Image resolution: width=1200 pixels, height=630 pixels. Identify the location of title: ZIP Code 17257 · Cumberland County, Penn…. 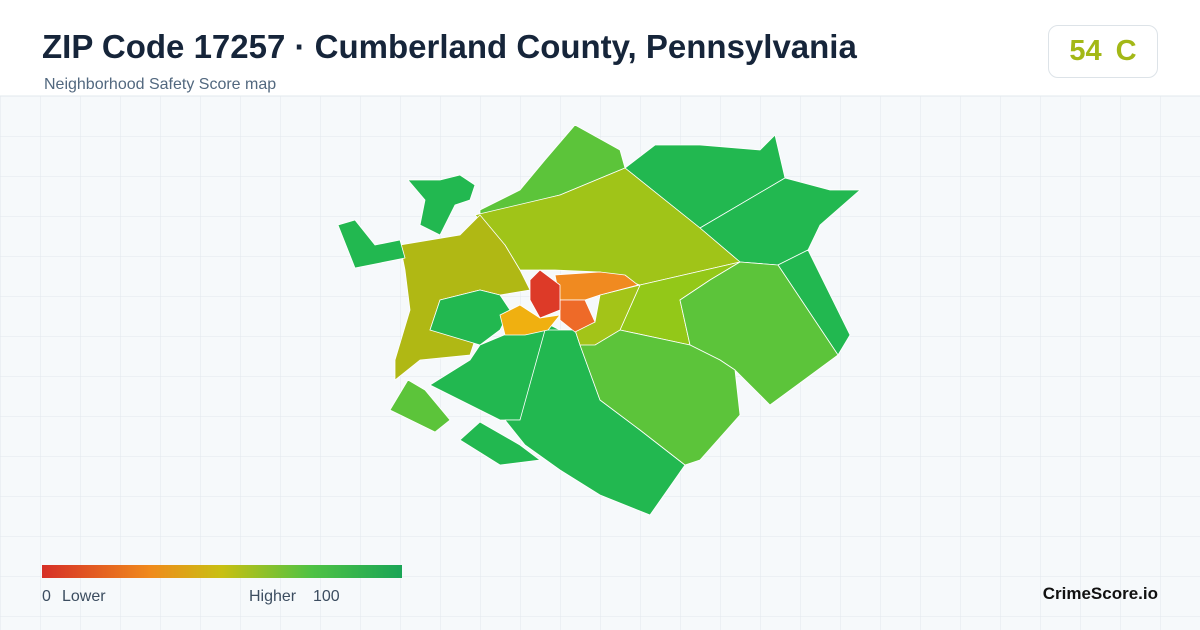
(449, 46).